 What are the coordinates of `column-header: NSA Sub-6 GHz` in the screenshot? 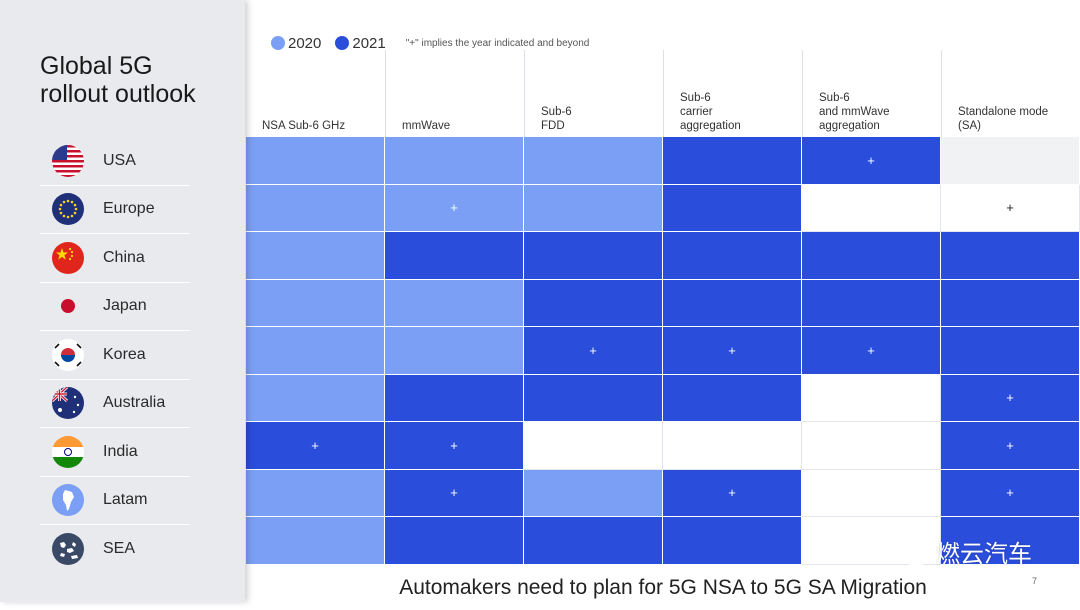 It's located at (315, 93).